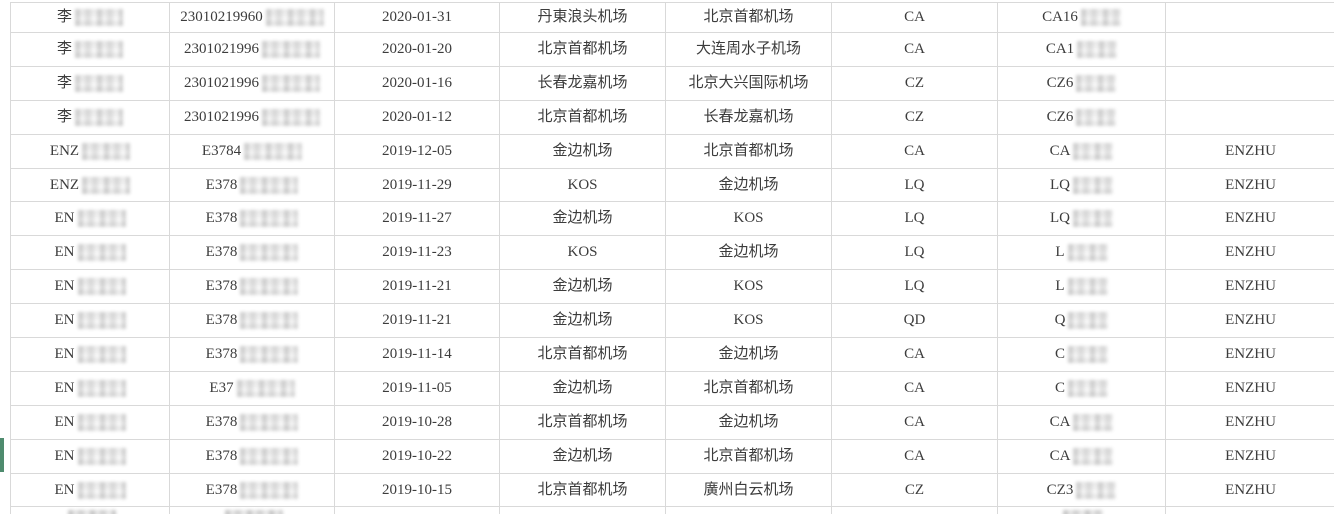 The height and width of the screenshot is (514, 1334). I want to click on cell-flight-date: 2019-11-27, so click(417, 219).